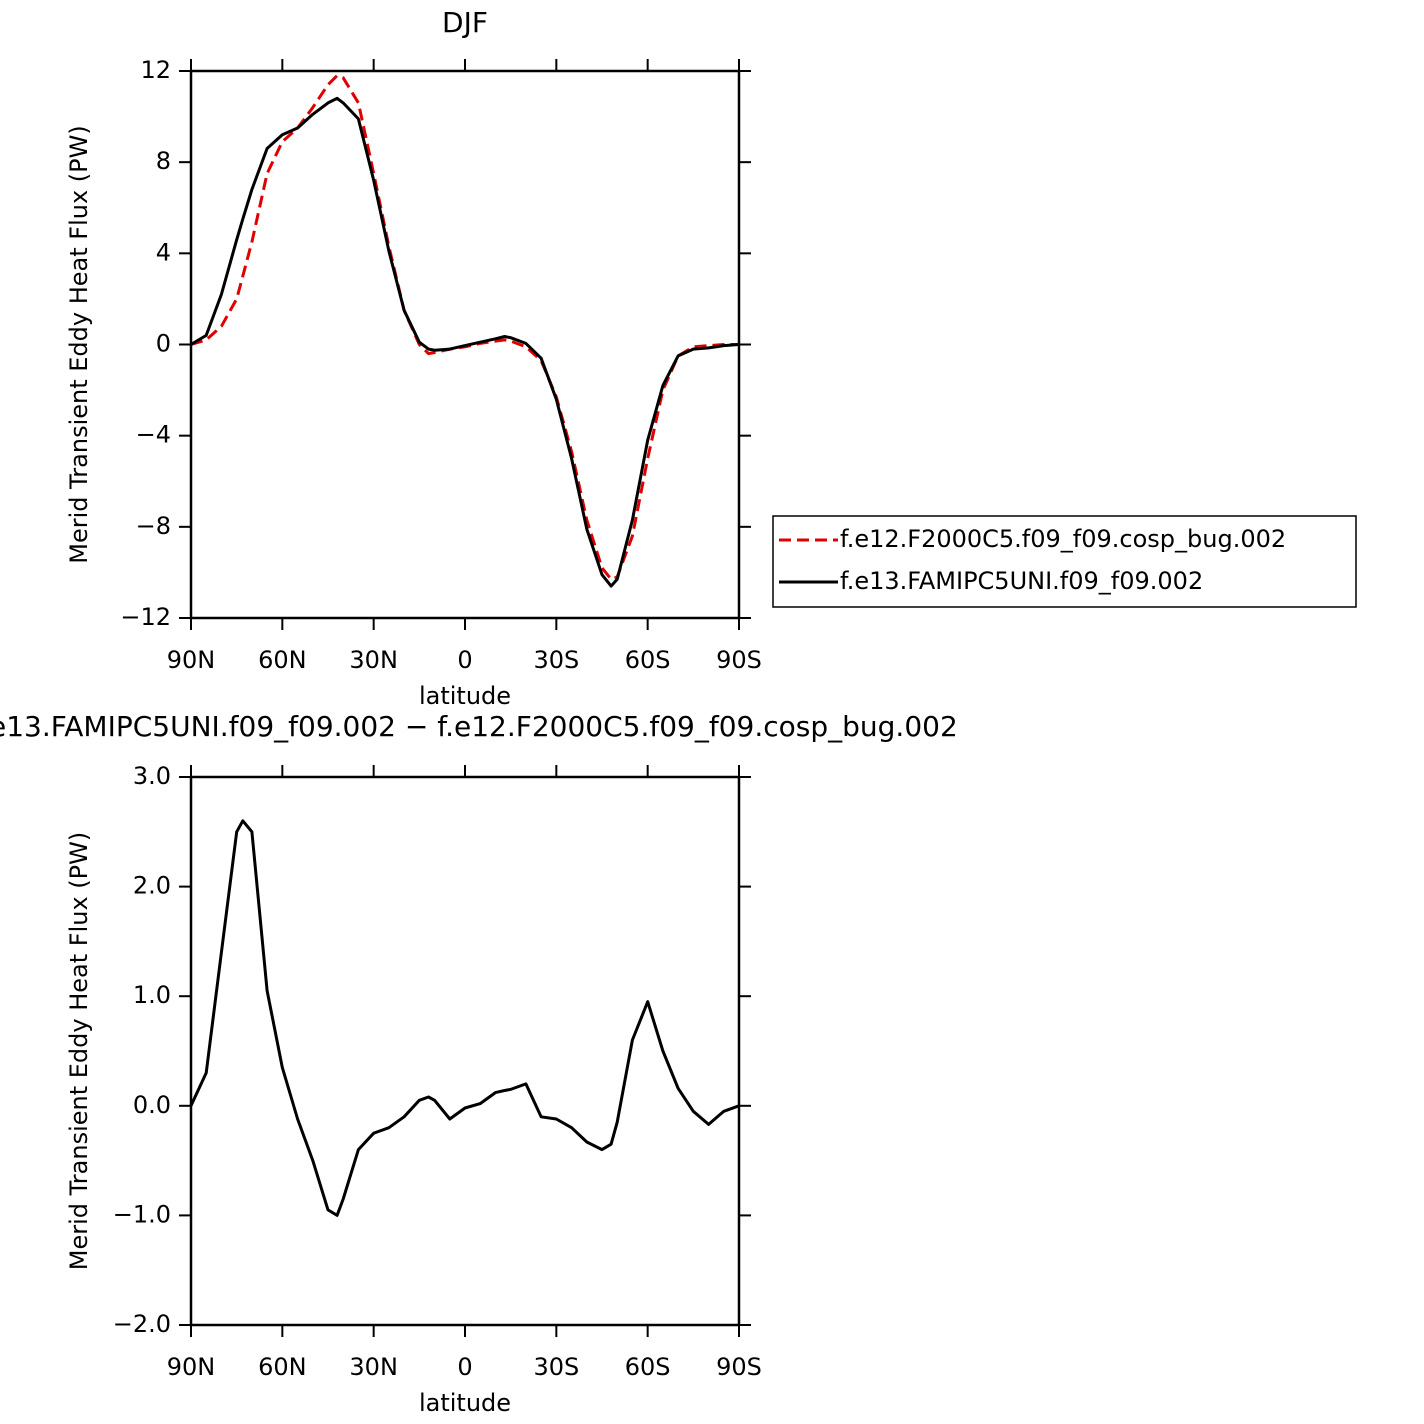  What do you see at coordinates (152, 886) in the screenshot?
I see `y-tick-label: 2.0` at bounding box center [152, 886].